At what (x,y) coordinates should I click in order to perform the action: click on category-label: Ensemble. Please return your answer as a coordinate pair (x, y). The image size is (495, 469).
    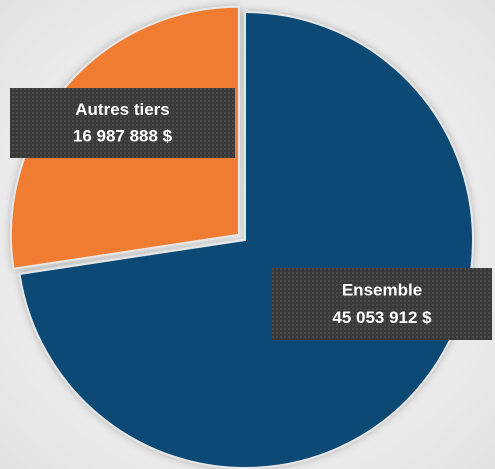
    Looking at the image, I should click on (382, 290).